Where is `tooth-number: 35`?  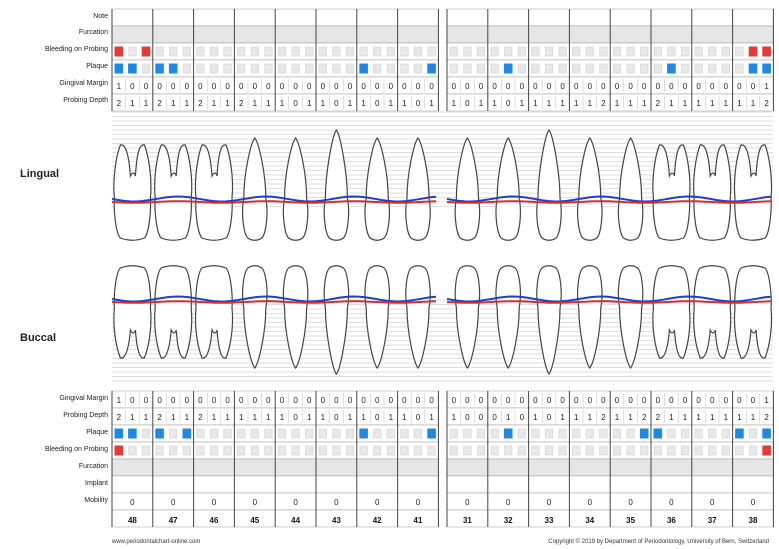 tooth-number: 35 is located at coordinates (630, 520).